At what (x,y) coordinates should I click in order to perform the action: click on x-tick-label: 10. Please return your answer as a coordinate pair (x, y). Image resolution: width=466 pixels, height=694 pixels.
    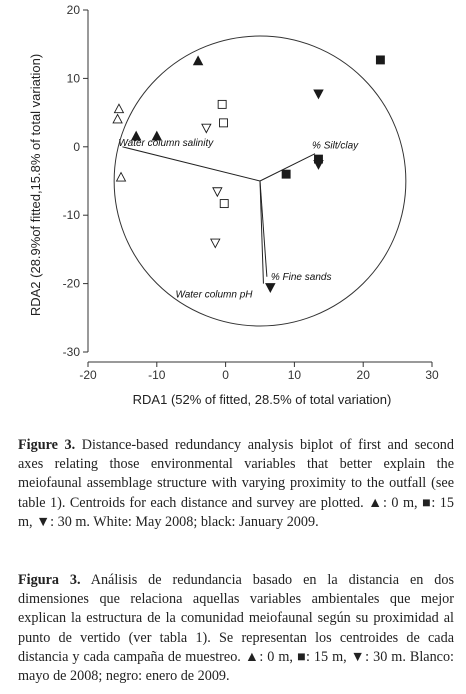
    Looking at the image, I should click on (295, 375).